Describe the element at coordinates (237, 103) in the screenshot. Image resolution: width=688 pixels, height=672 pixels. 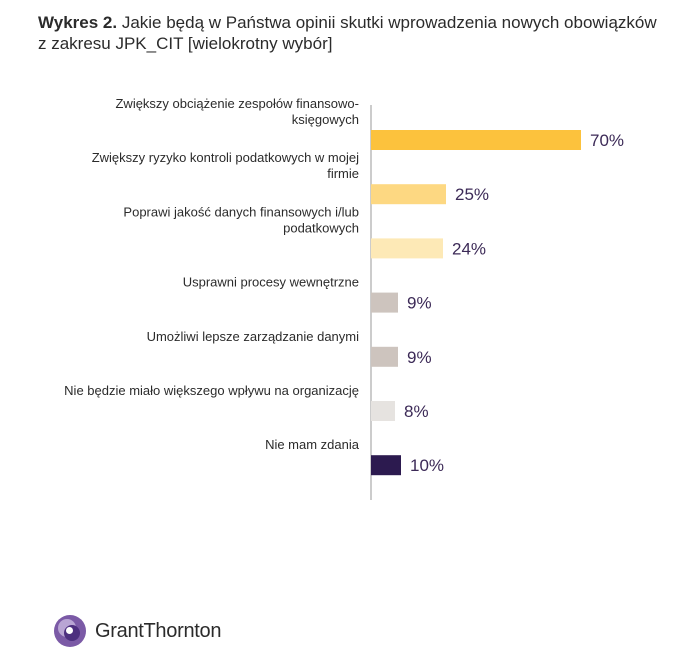
I see `category-label-1-line-1: Zwiększy obciążenie zespołów finansowo-` at that location.